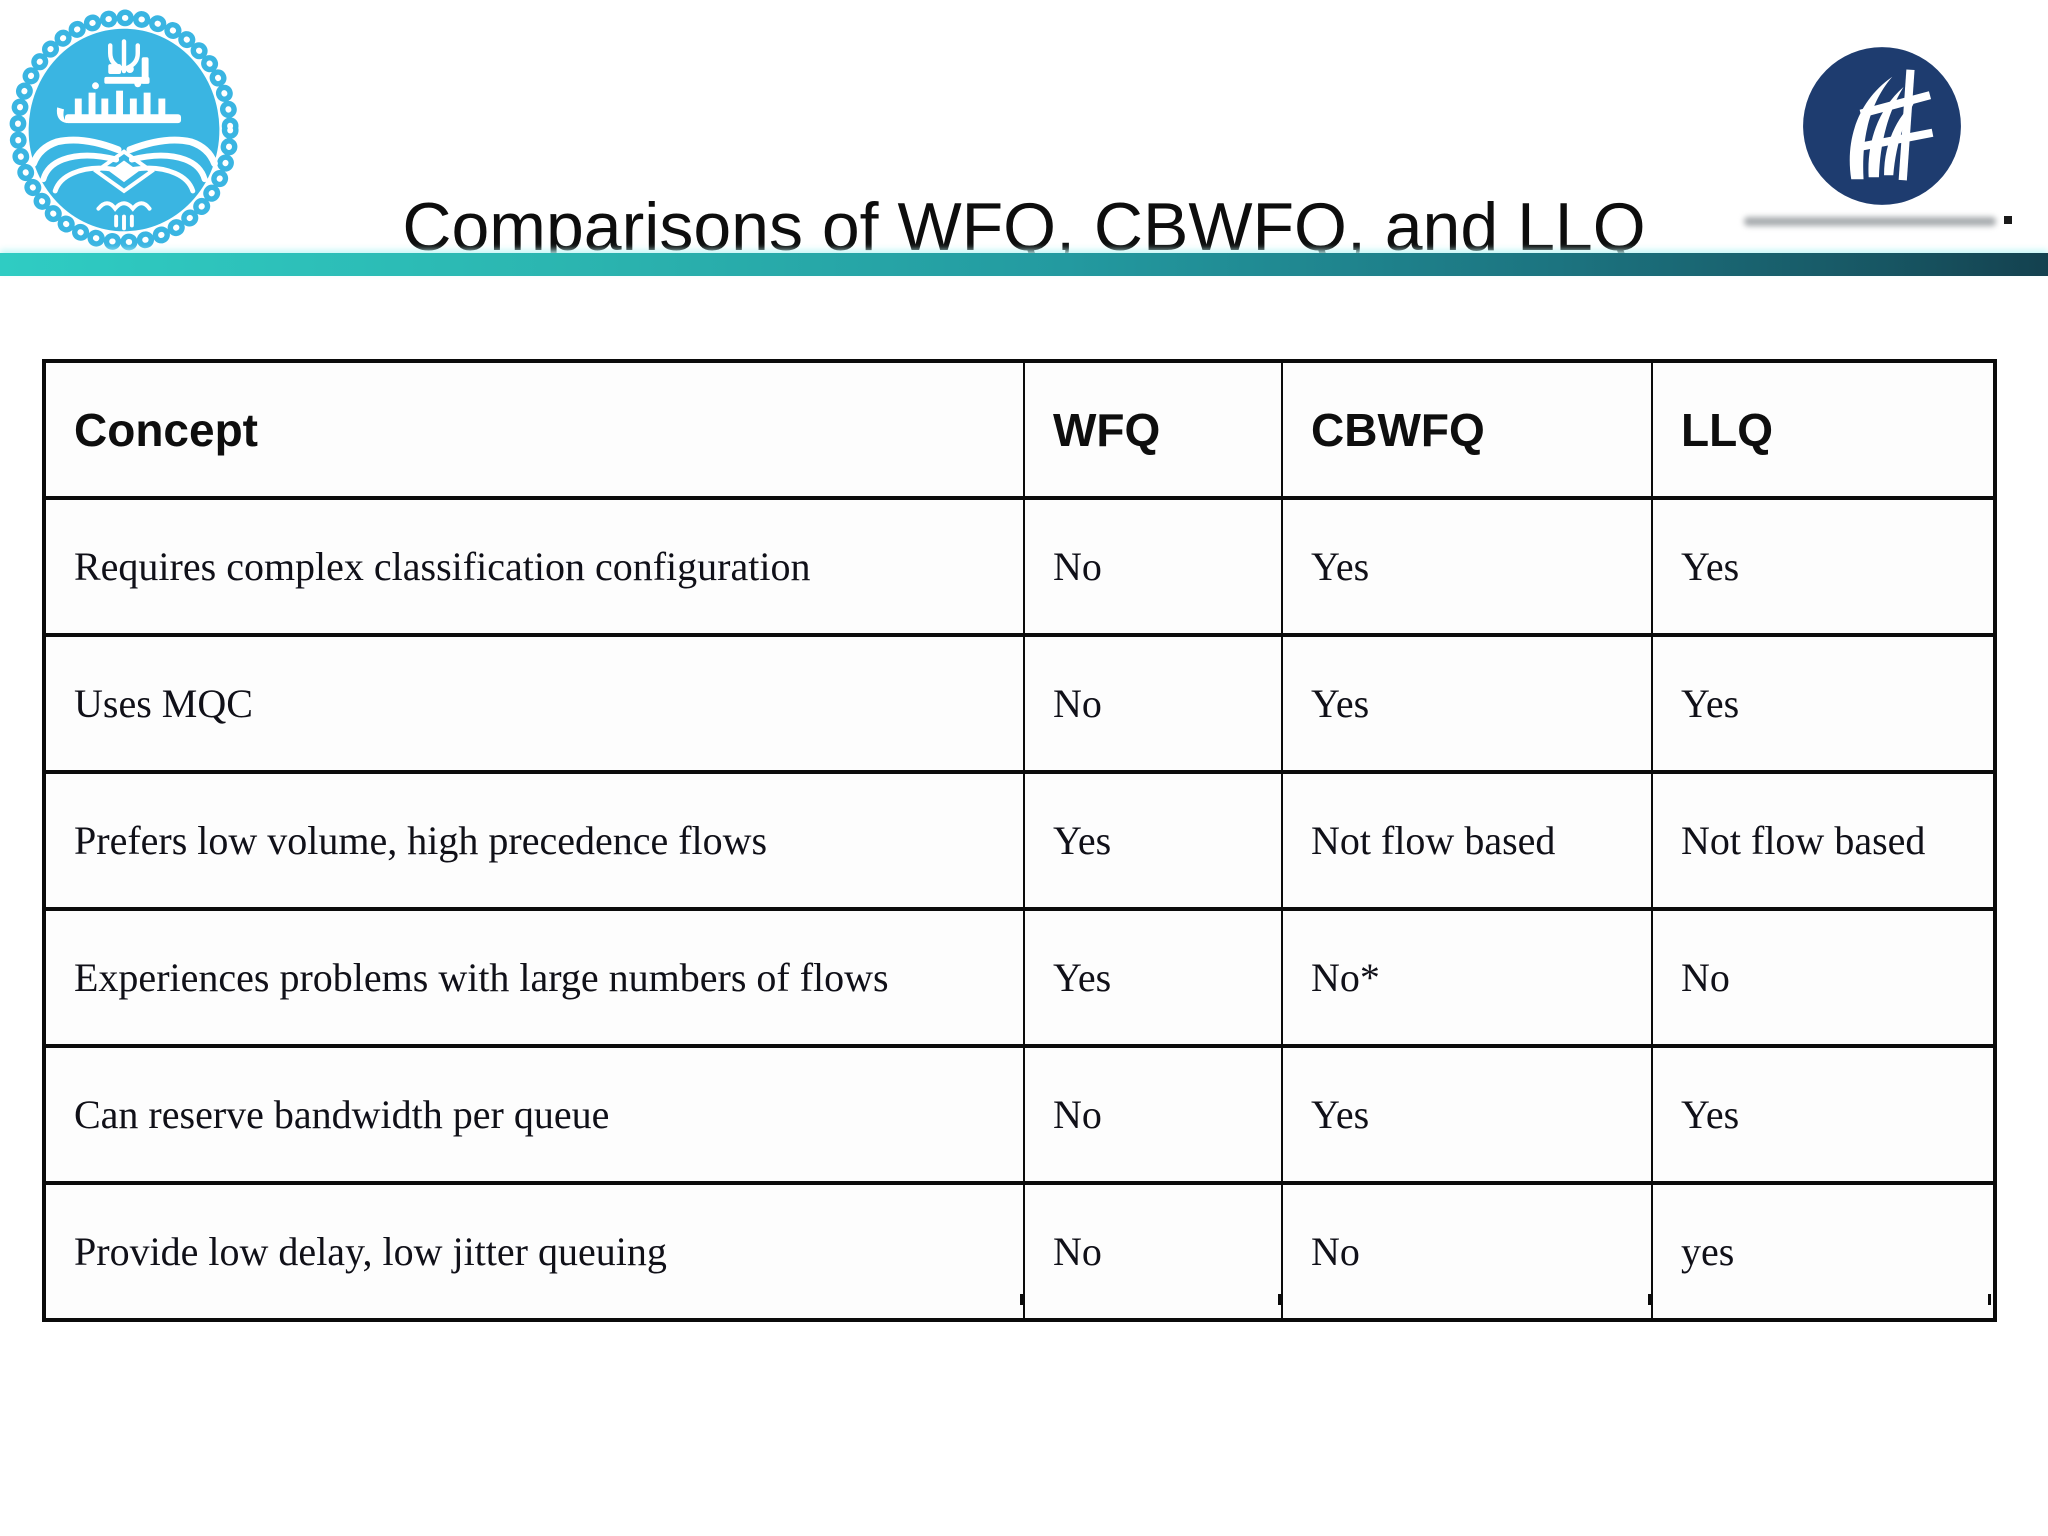 The image size is (2048, 1536). What do you see at coordinates (1467, 429) in the screenshot?
I see `column-header-cbwfq: CBWFQ` at bounding box center [1467, 429].